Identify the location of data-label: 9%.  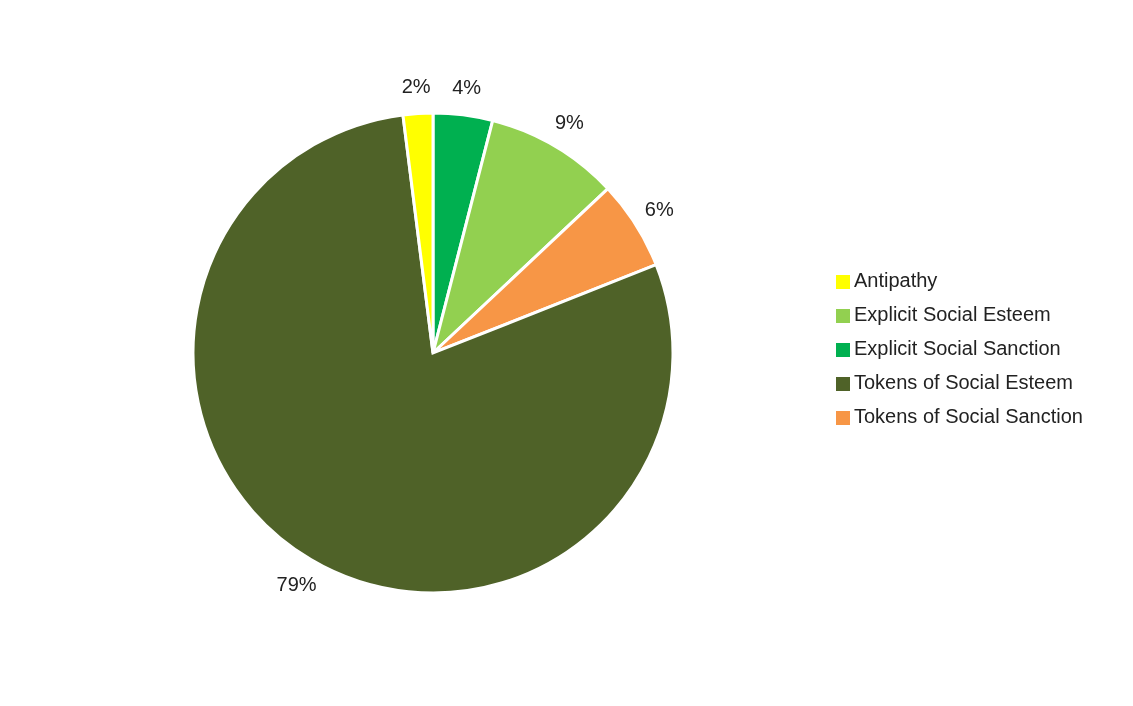
(569, 122).